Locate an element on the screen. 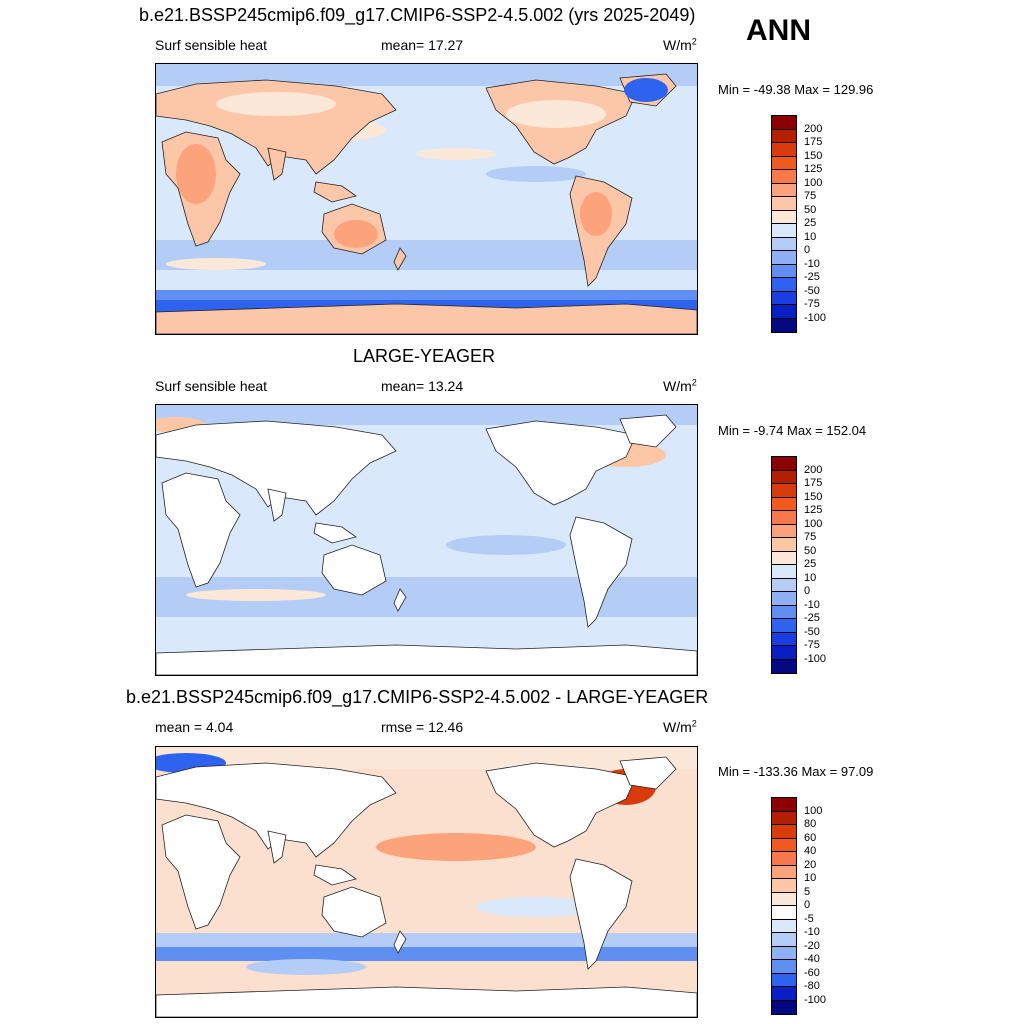 The image size is (1024, 1024). colorbar-label: 80 is located at coordinates (810, 824).